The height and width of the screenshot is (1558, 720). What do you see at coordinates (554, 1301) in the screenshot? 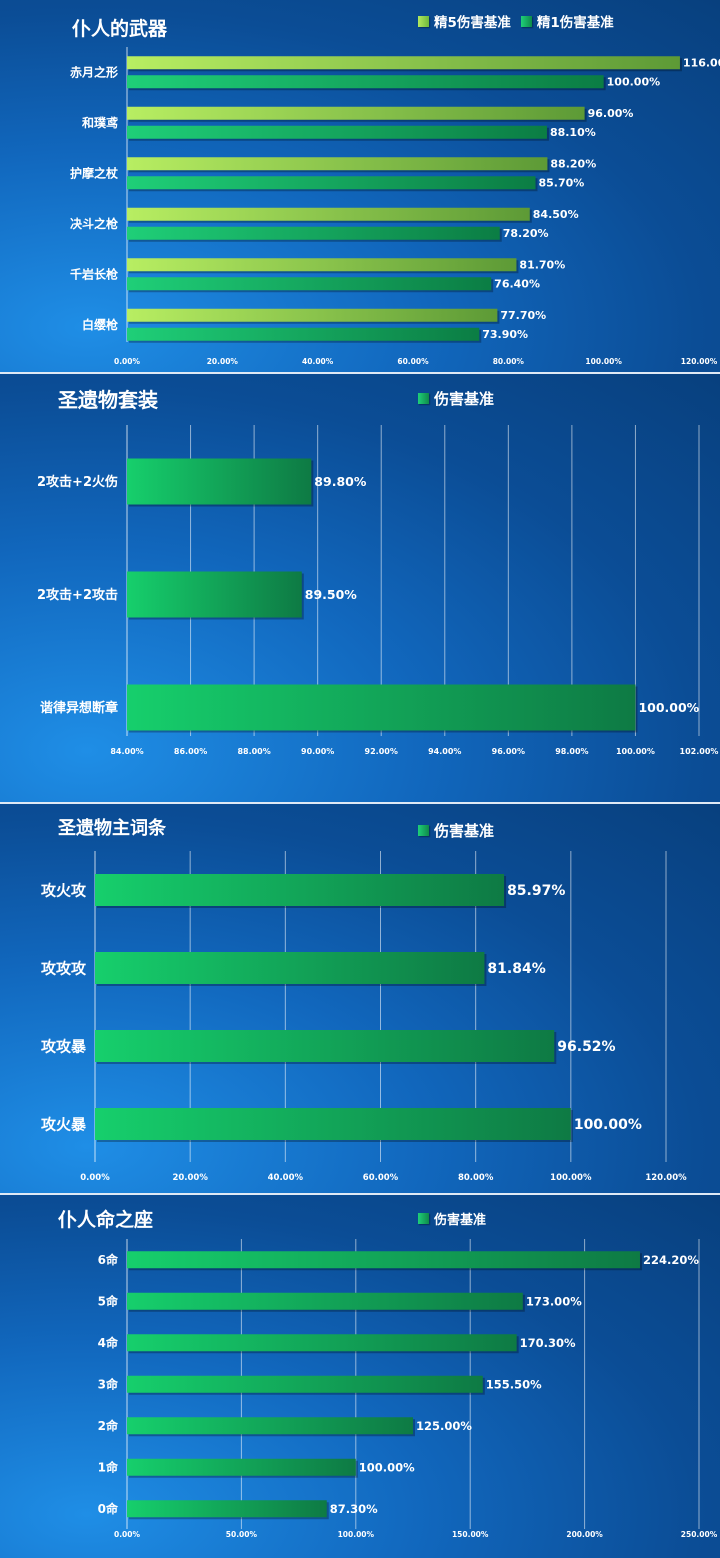
I see `data-label: 173.00%` at bounding box center [554, 1301].